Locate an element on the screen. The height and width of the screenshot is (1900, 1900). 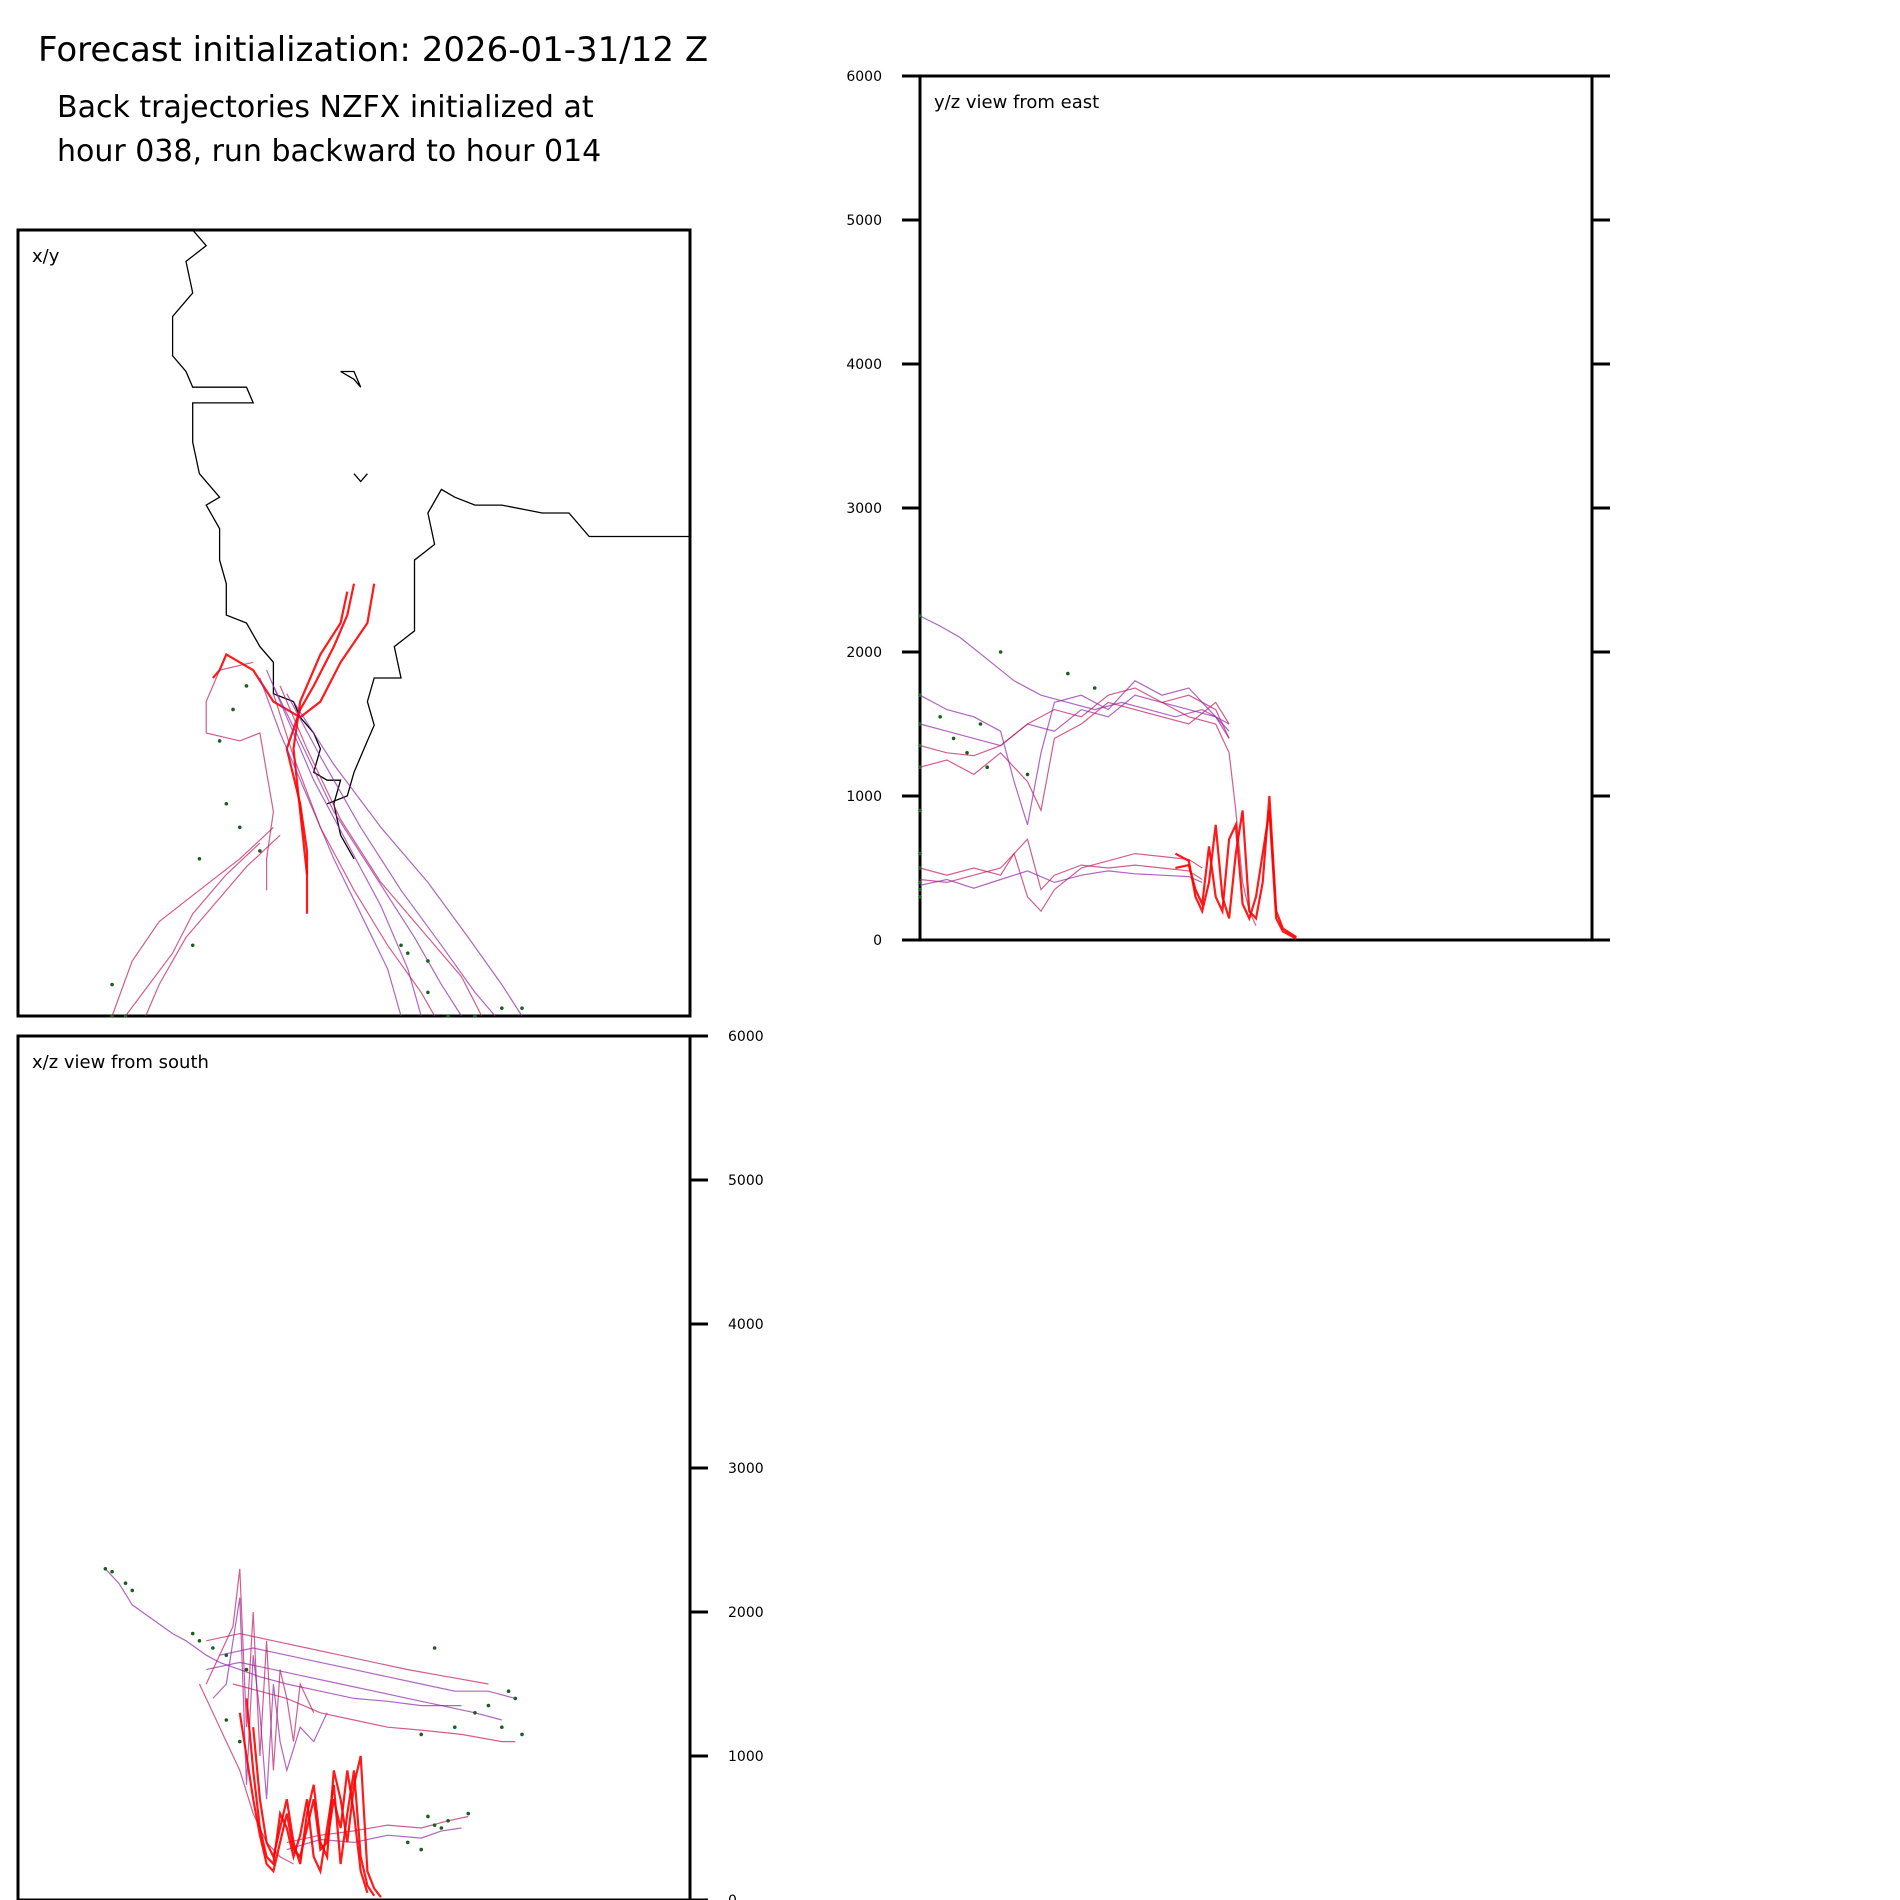
panel-xz-title: x/z view from south is located at coordinates (120, 1062).